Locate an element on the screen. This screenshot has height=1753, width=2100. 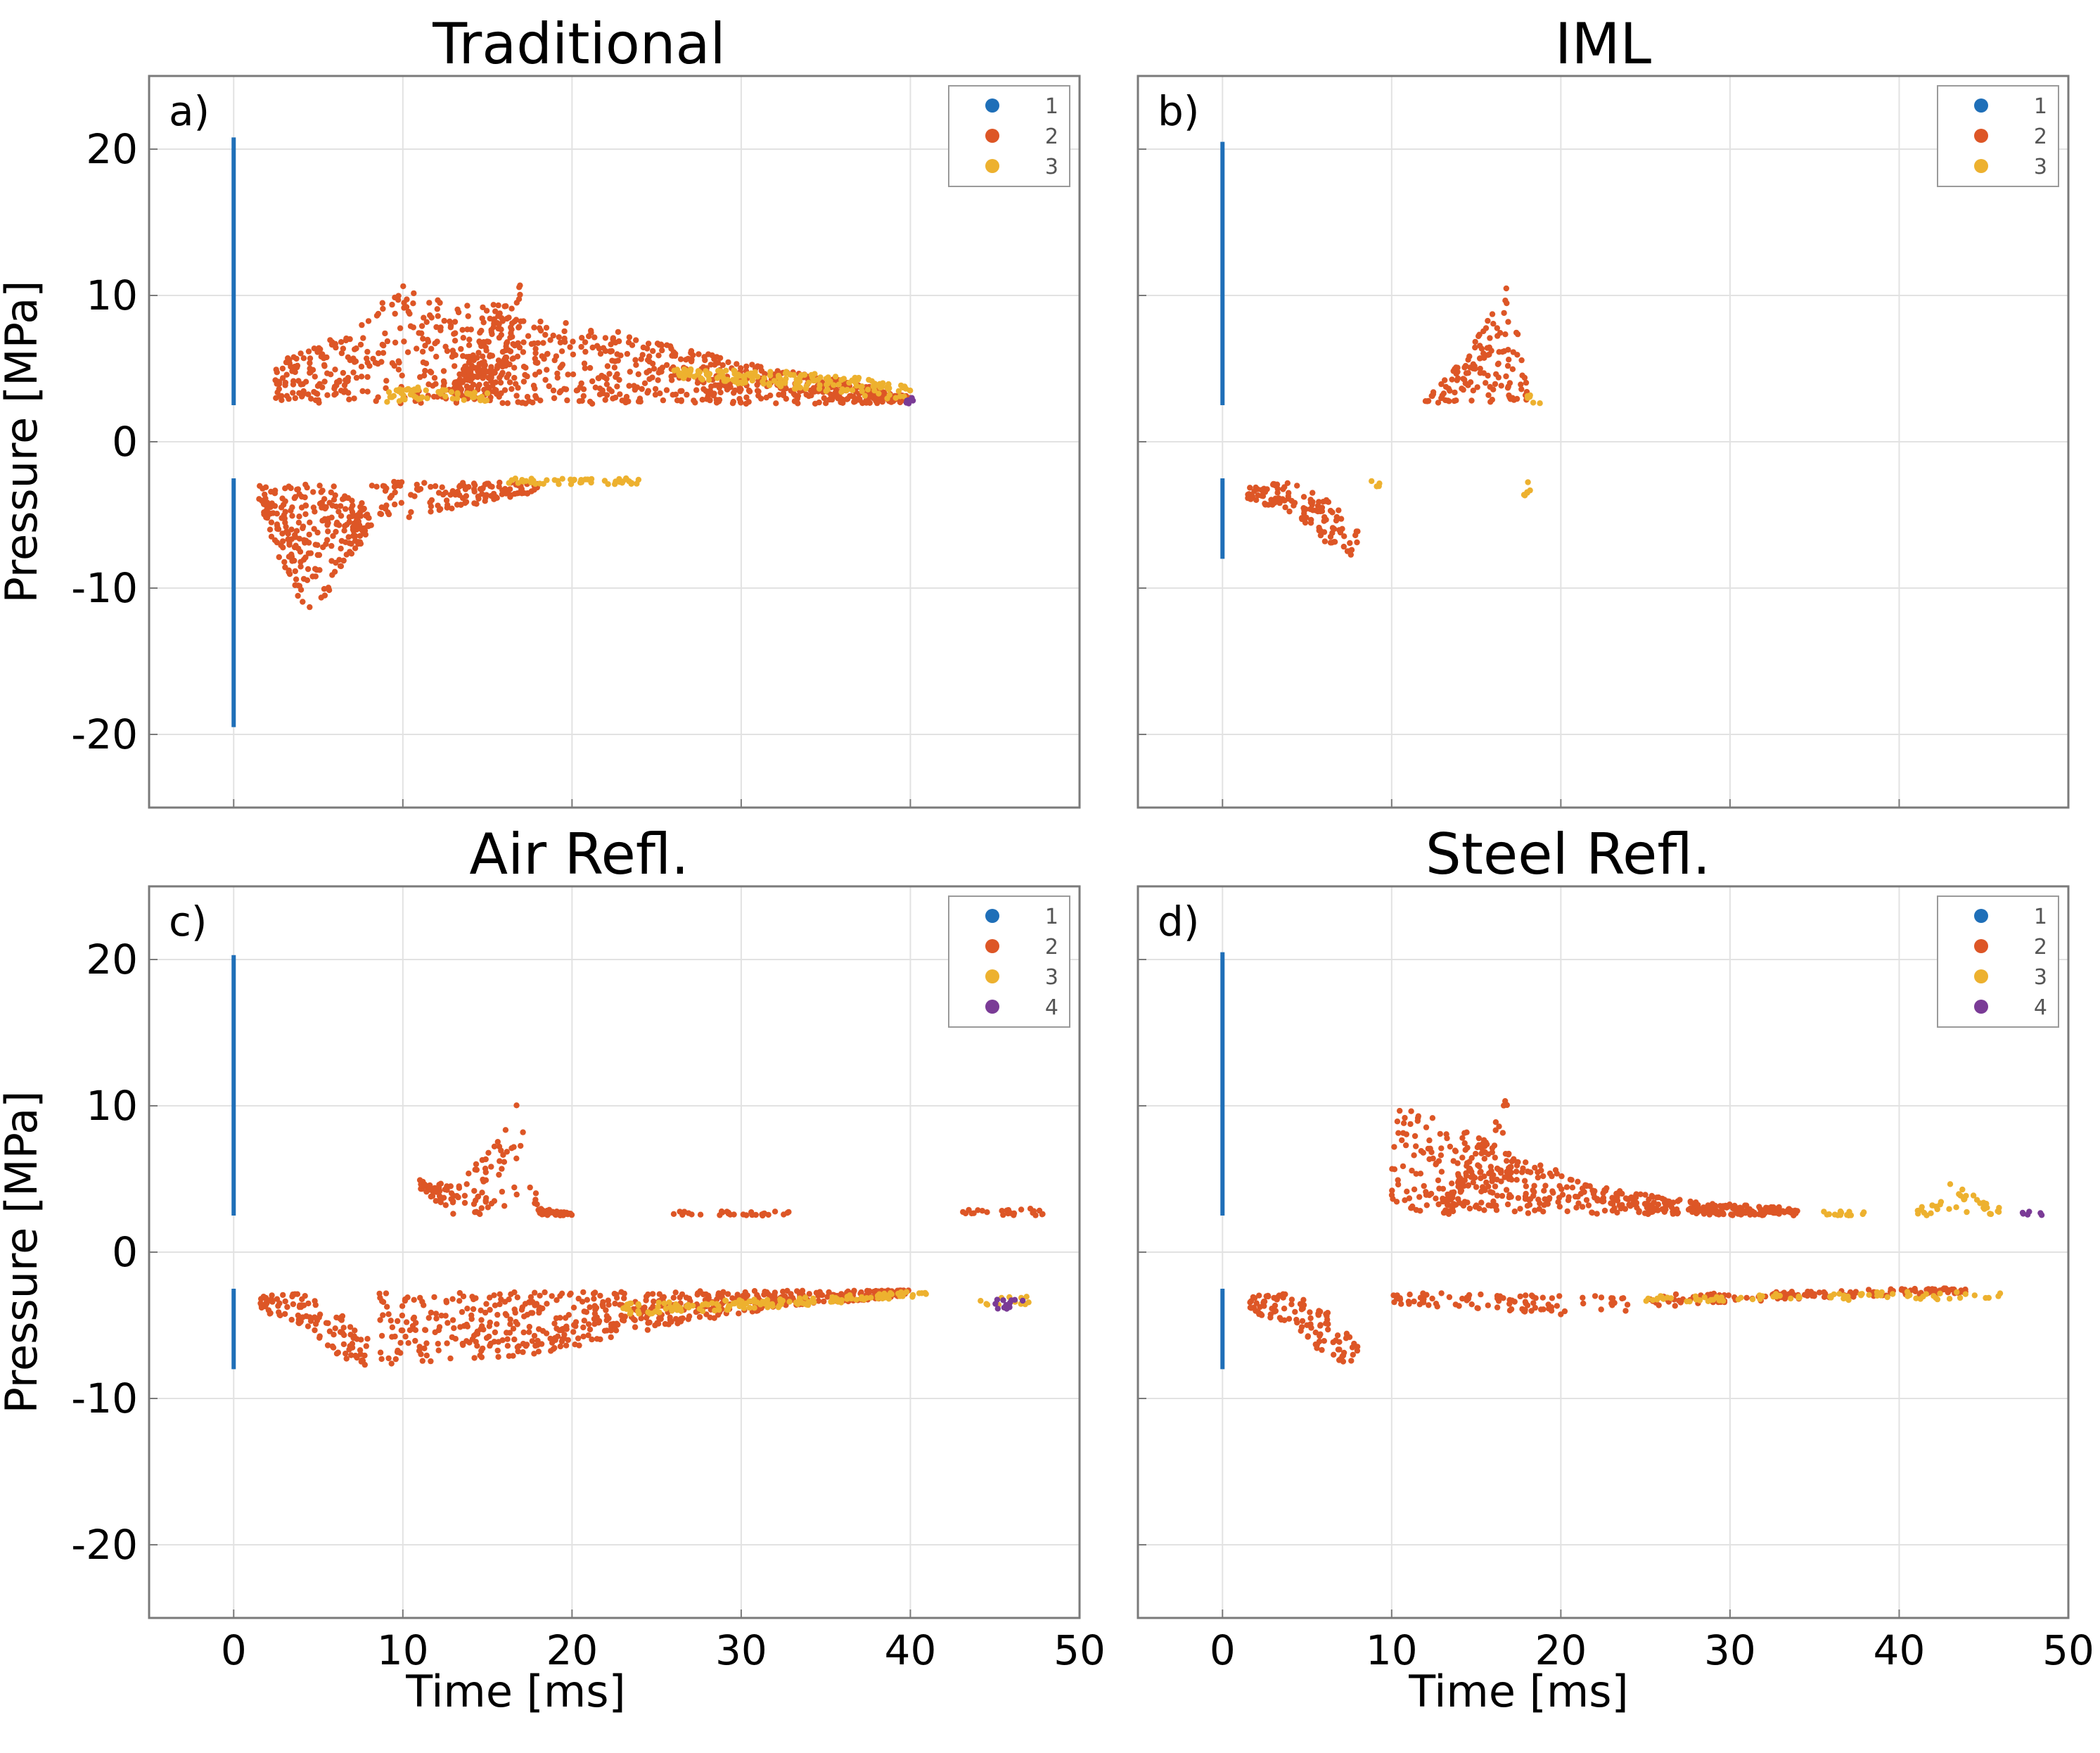
series-4-point is located at coordinates (998, 1309).